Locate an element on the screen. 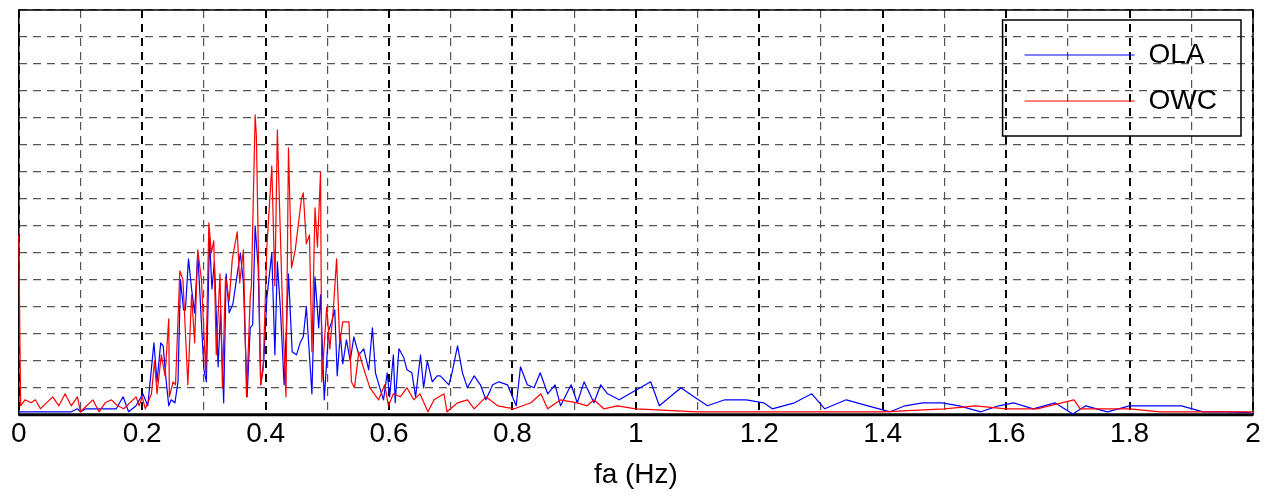  x-tick-label: 0.2 is located at coordinates (142, 433).